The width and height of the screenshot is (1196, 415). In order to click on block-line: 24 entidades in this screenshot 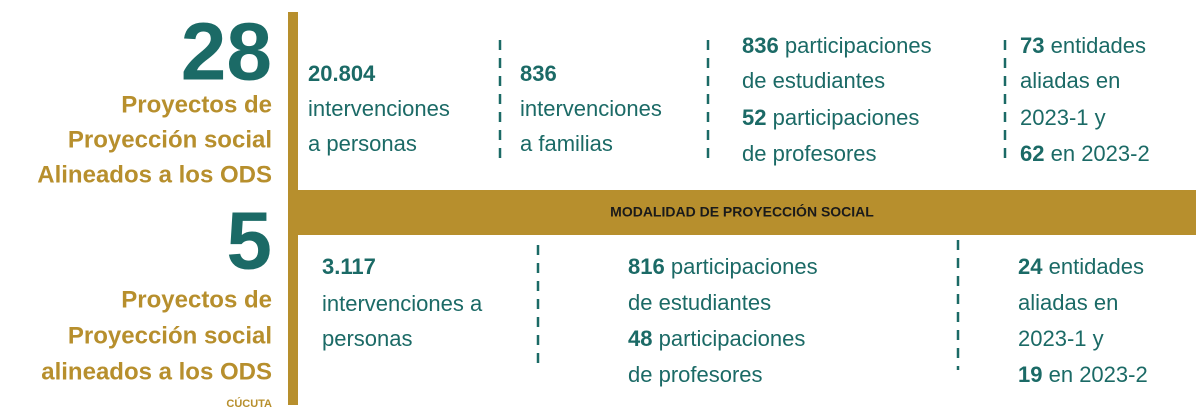, I will do `click(1081, 266)`.